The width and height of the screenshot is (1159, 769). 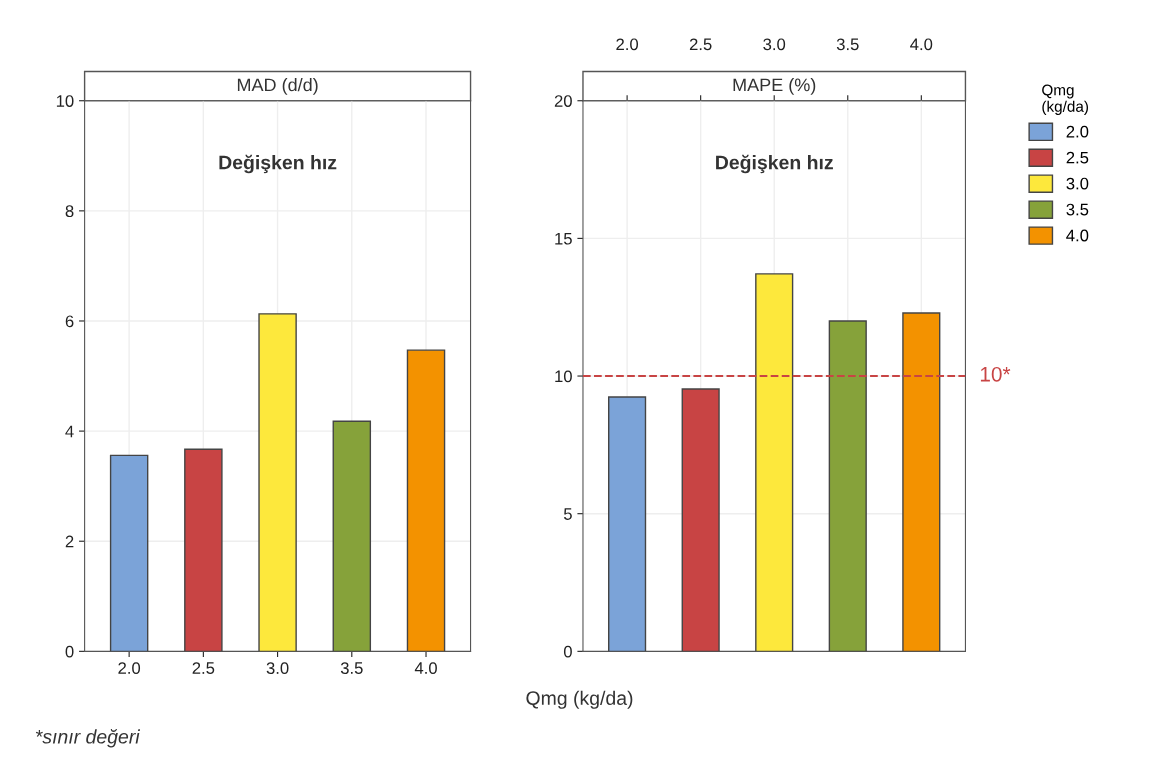 What do you see at coordinates (1077, 209) in the screenshot?
I see `legend-label: 3.5` at bounding box center [1077, 209].